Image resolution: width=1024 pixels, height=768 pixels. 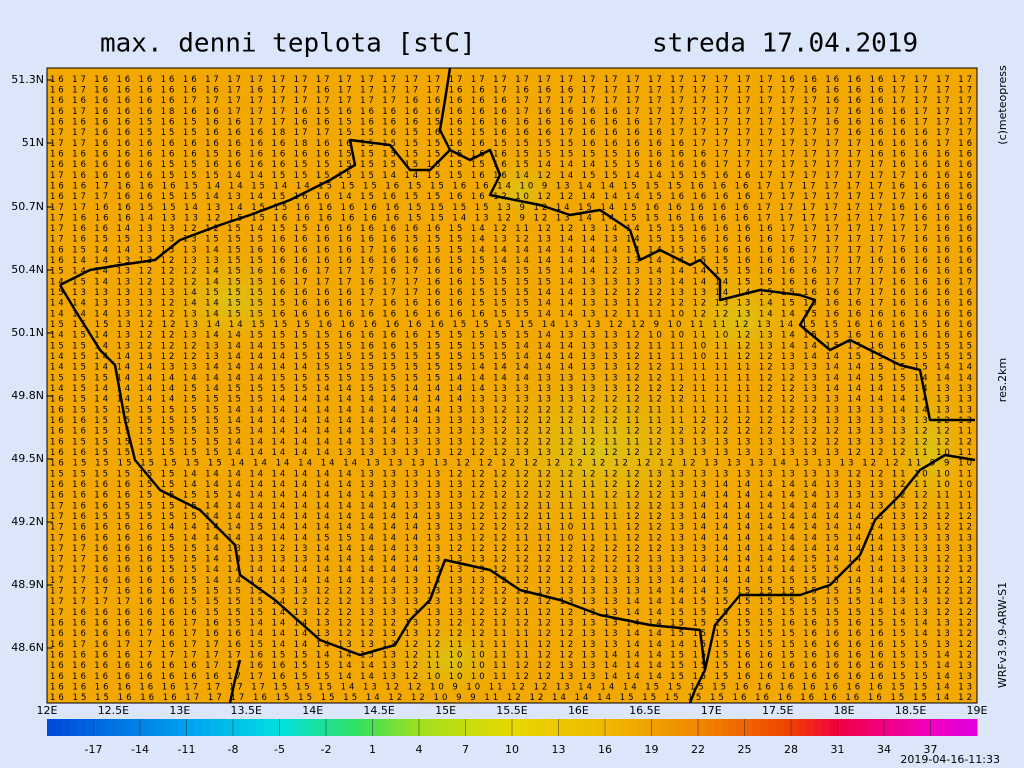 What do you see at coordinates (33, 142) in the screenshot?
I see `lat-label: 51N` at bounding box center [33, 142].